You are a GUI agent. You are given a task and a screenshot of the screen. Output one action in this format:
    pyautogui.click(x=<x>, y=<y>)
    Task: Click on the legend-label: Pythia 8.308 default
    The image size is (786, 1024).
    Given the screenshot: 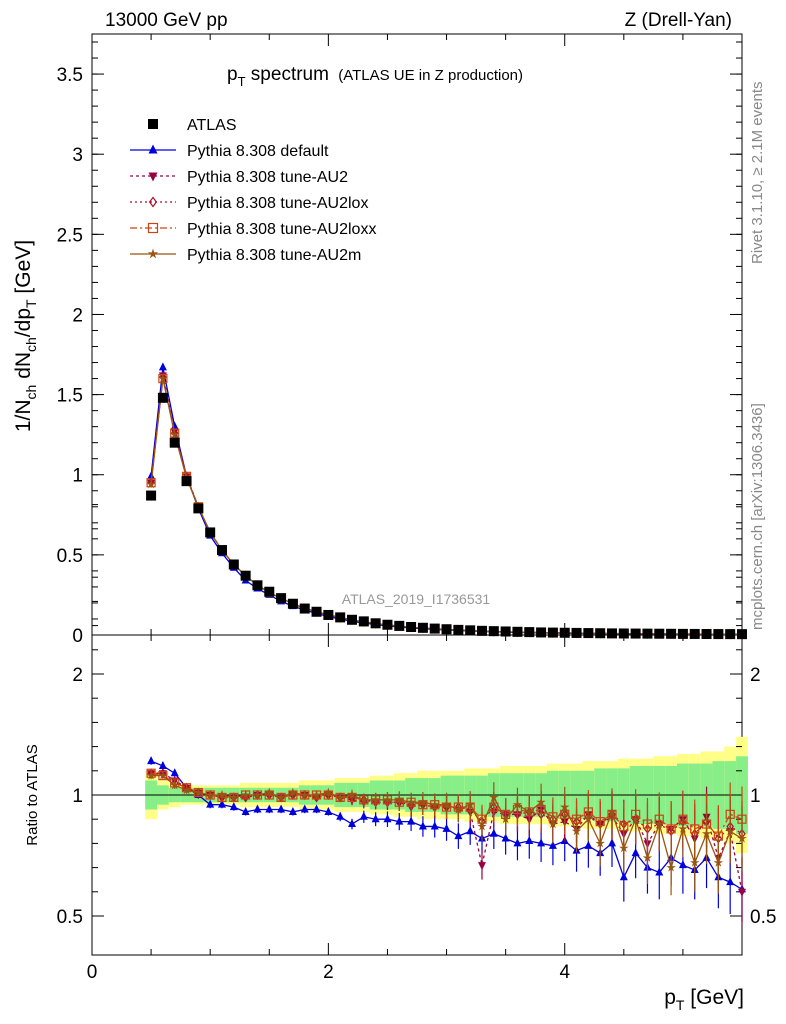 What is the action you would take?
    pyautogui.click(x=258, y=151)
    